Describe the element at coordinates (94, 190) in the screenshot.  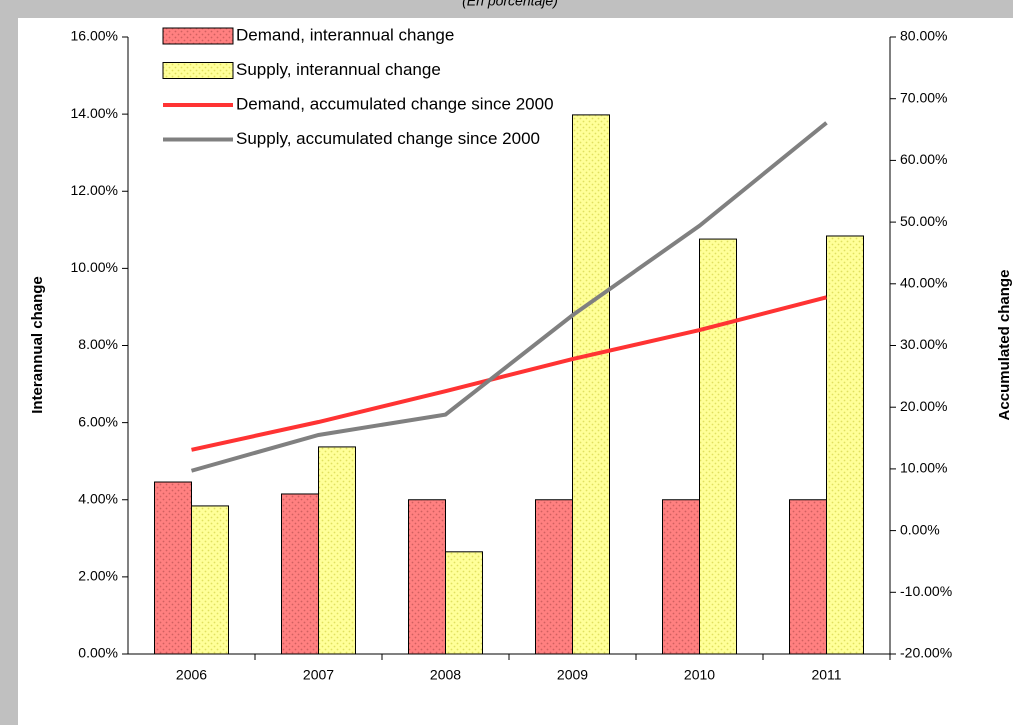
I see `y-tick-label: 12.00%` at that location.